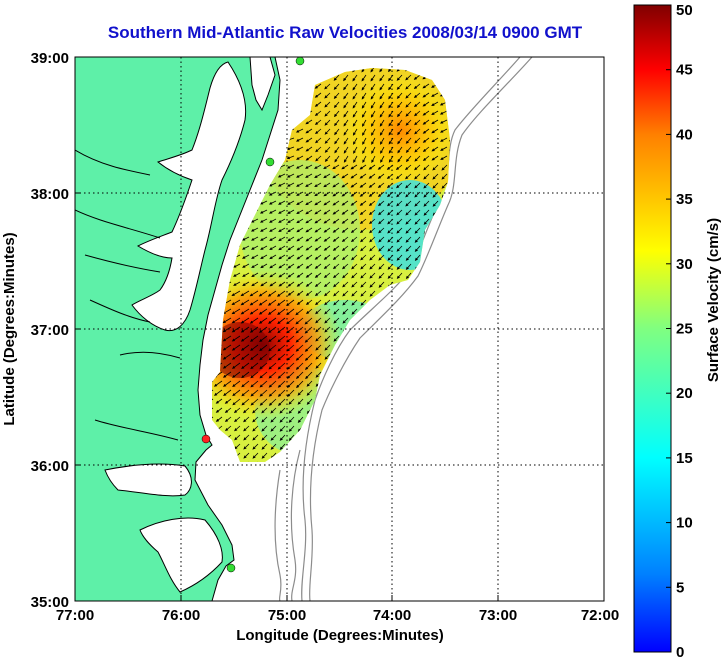  Describe the element at coordinates (181, 615) in the screenshot. I see `x-tick-label: 76:00` at that location.